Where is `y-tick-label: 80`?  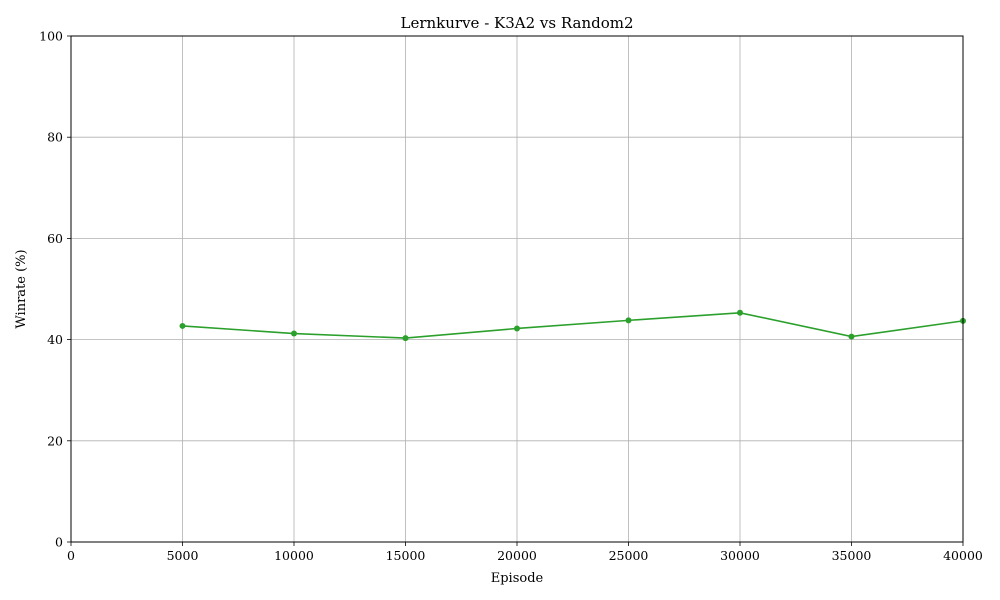
y-tick-label: 80 is located at coordinates (55, 137).